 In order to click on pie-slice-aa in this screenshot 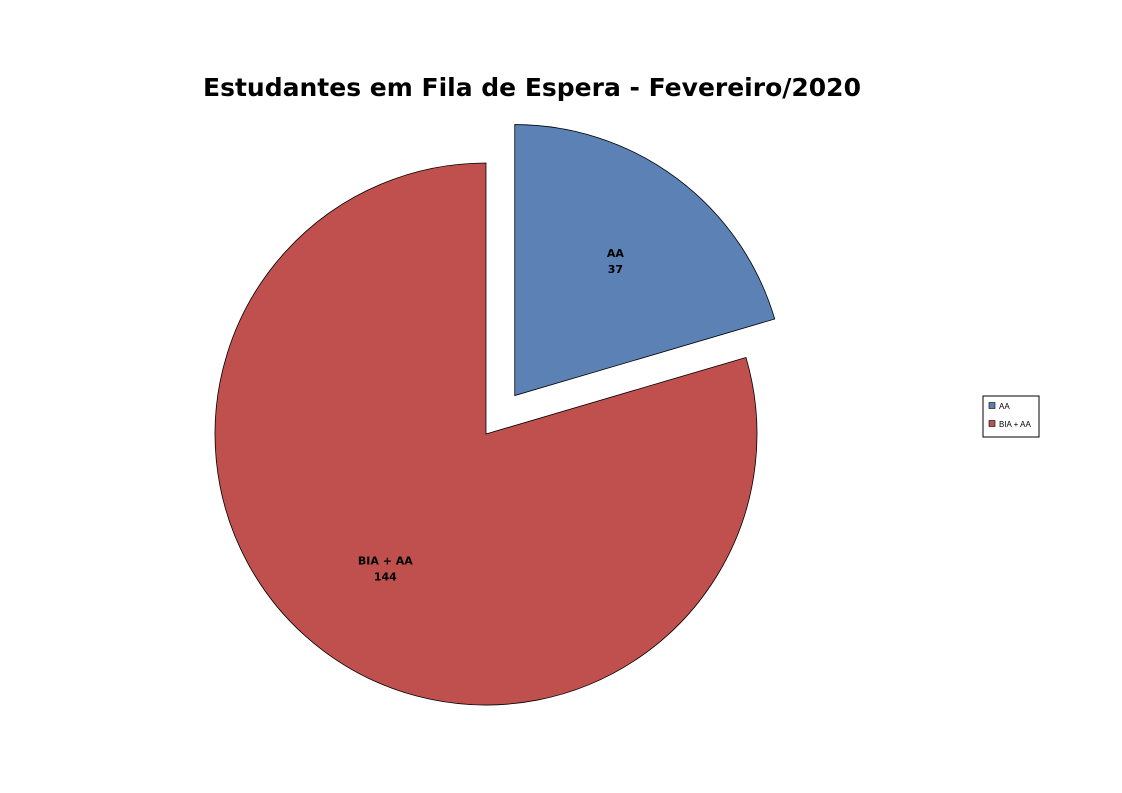, I will do `click(645, 260)`.